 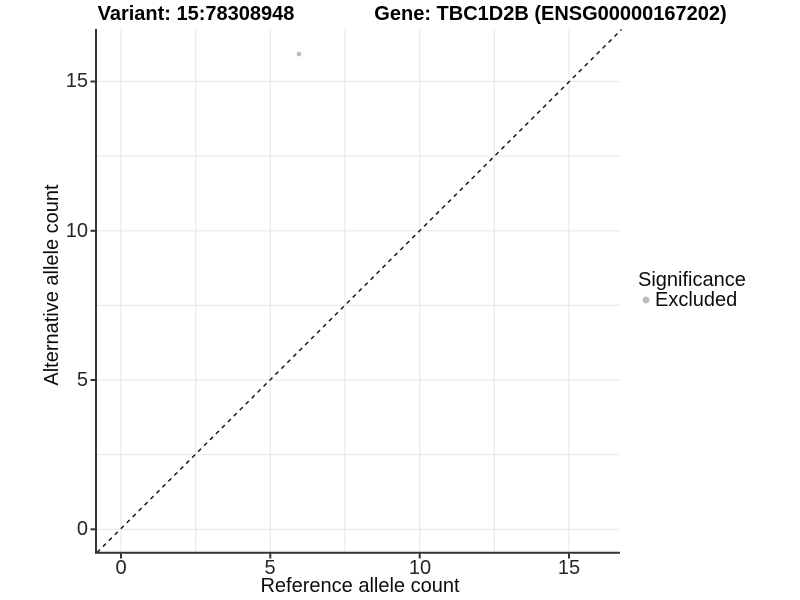 I want to click on y-axis-title: Alternative allele count, so click(x=52, y=285).